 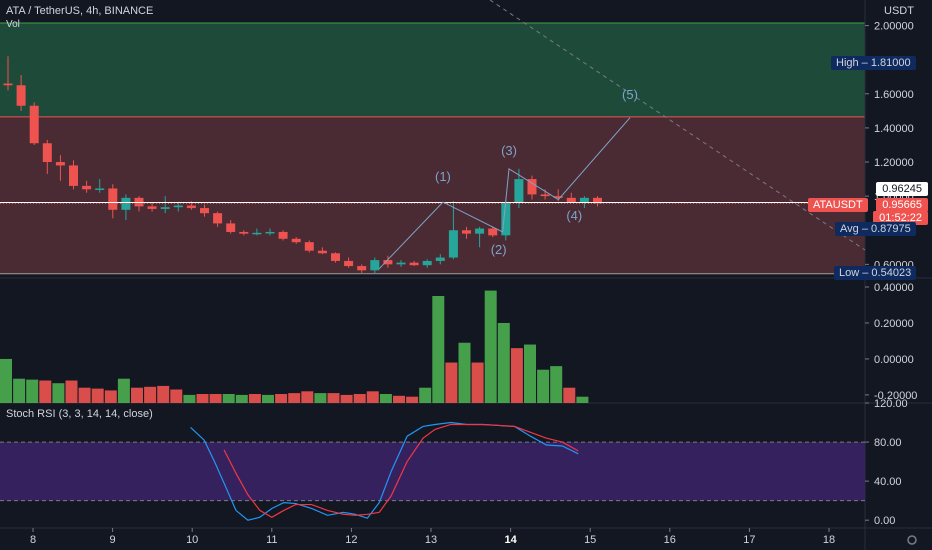 I want to click on time-tick-label: 9, so click(x=113, y=540).